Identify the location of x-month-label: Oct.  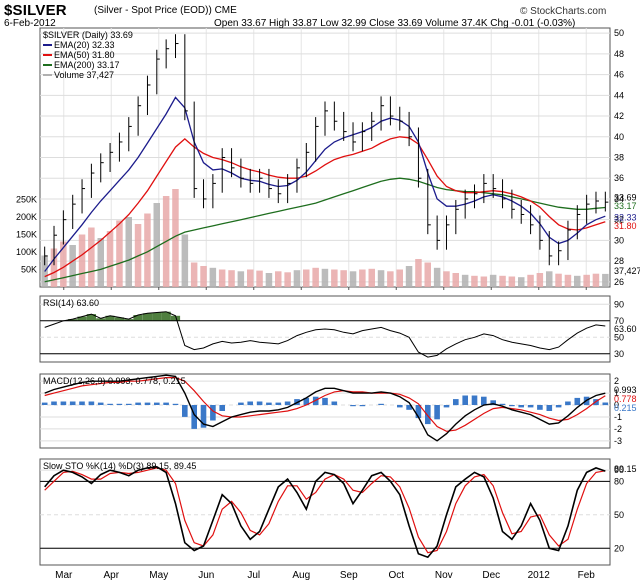
(396, 575).